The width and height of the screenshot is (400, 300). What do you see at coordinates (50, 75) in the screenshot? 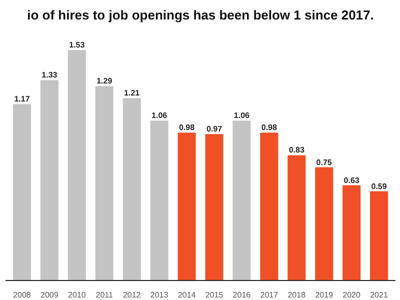
I see `data-label: 1.33` at bounding box center [50, 75].